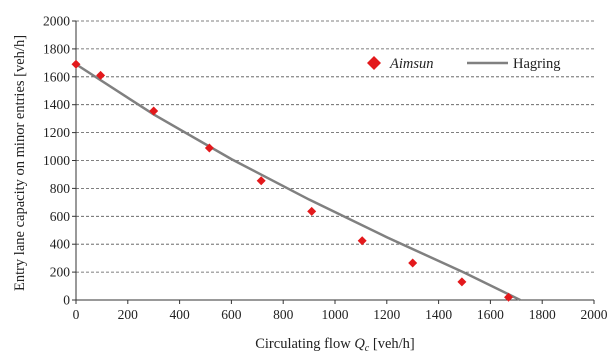 Image resolution: width=612 pixels, height=355 pixels. Describe the element at coordinates (60, 216) in the screenshot. I see `y-tick-label: 600` at that location.